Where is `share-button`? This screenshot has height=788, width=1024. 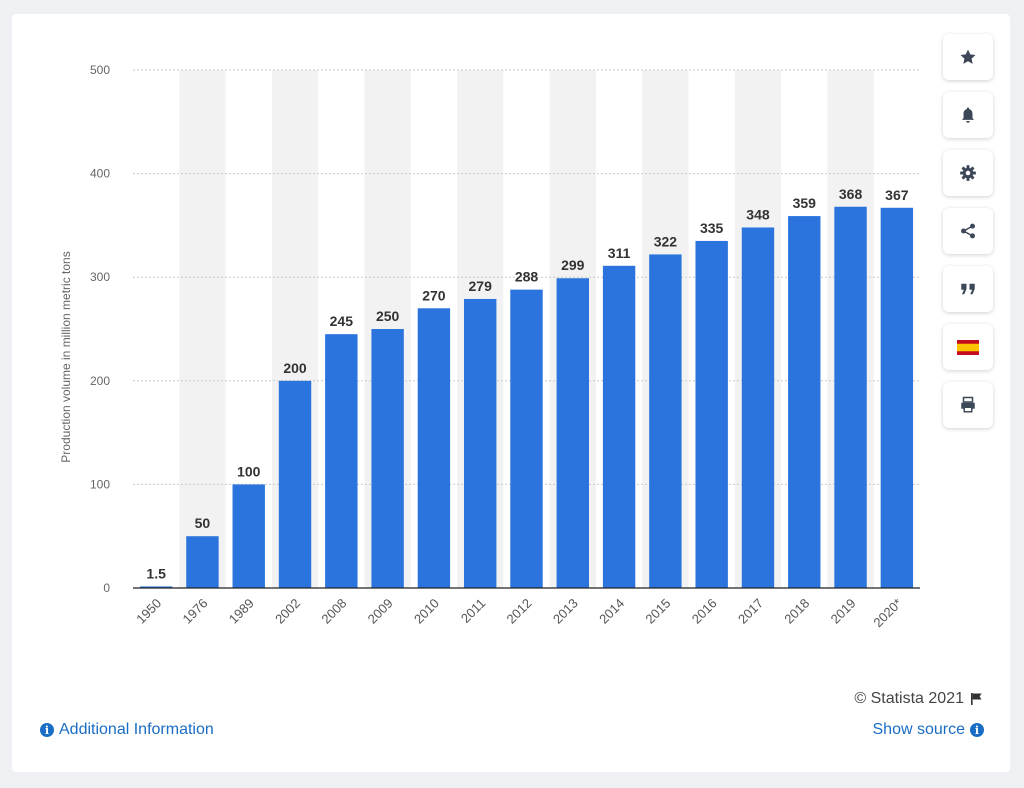 share-button is located at coordinates (968, 231).